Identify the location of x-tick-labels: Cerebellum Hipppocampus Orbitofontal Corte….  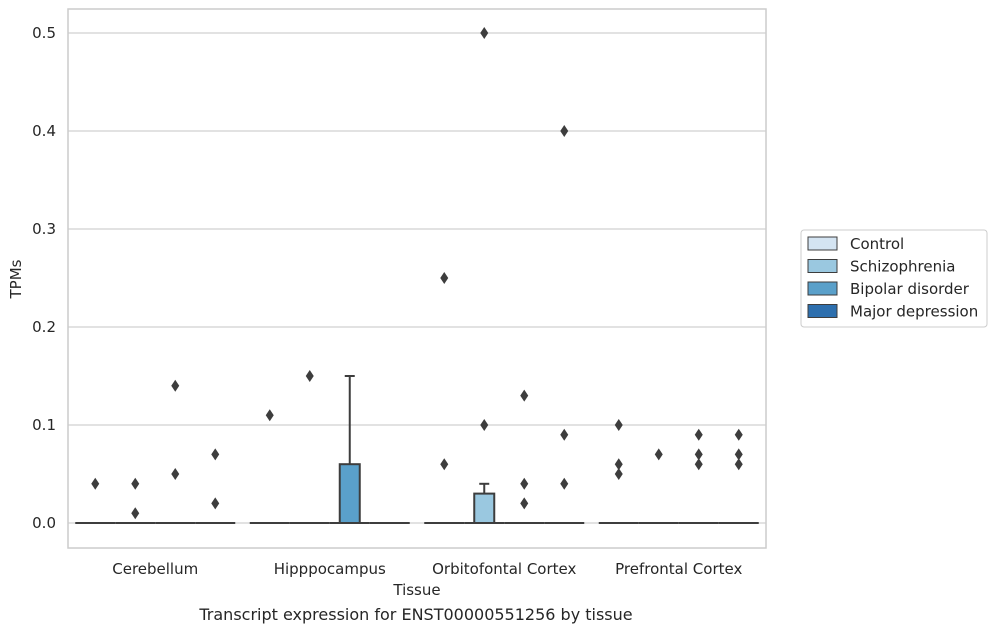
(427, 569).